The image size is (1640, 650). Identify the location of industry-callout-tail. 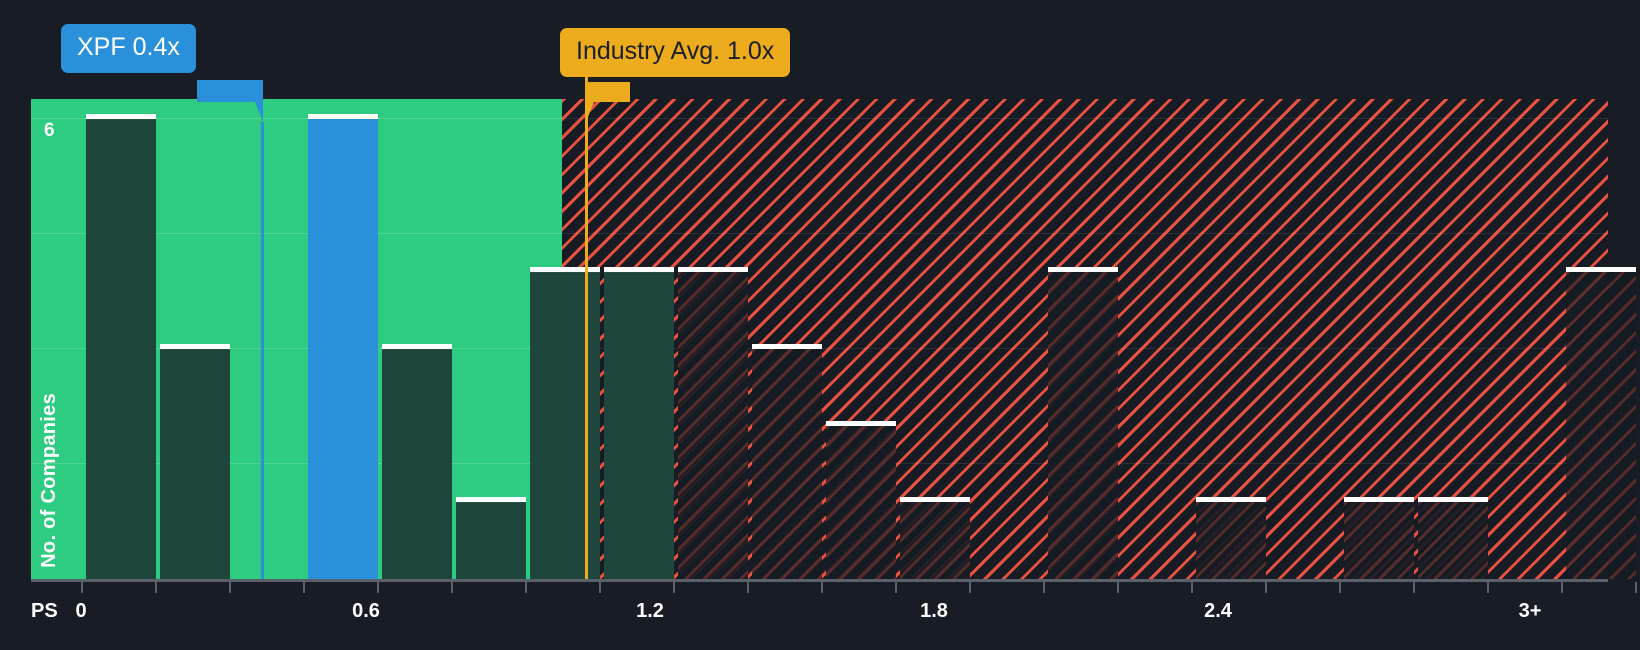
(600, 105).